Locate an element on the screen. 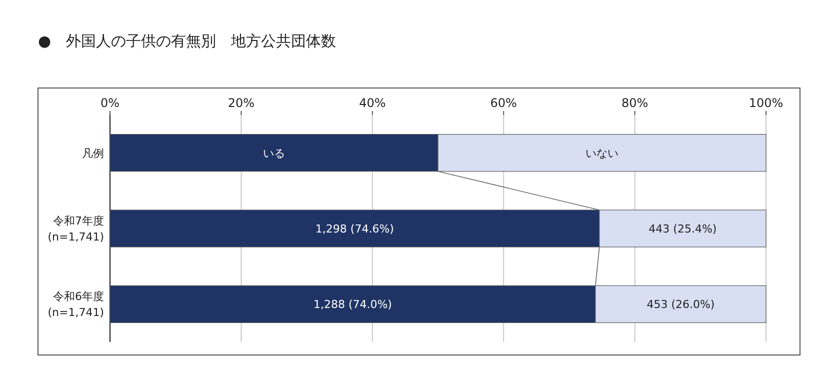 The height and width of the screenshot is (384, 826). data-label: 453 (26.0%) is located at coordinates (680, 305).